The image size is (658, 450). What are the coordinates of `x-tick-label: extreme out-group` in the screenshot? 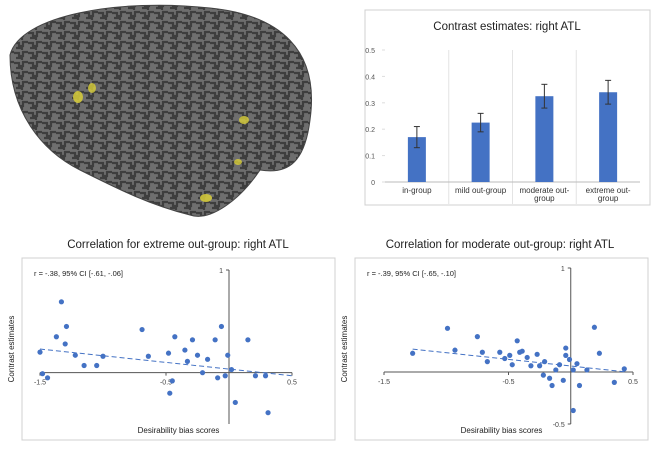 It's located at (608, 194).